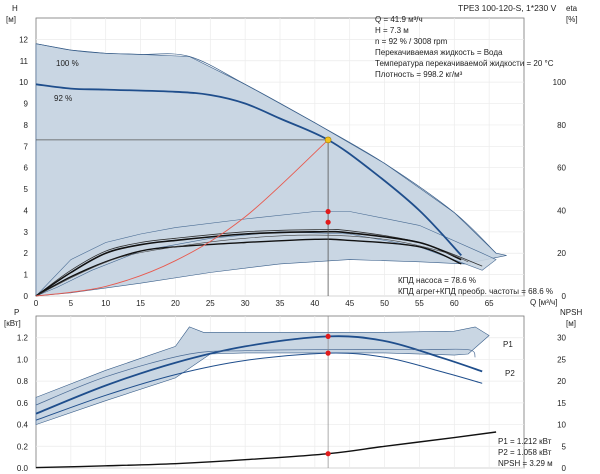 This screenshot has height=474, width=600. Describe the element at coordinates (266, 450) in the screenshot. I see `npsh-curve` at that location.